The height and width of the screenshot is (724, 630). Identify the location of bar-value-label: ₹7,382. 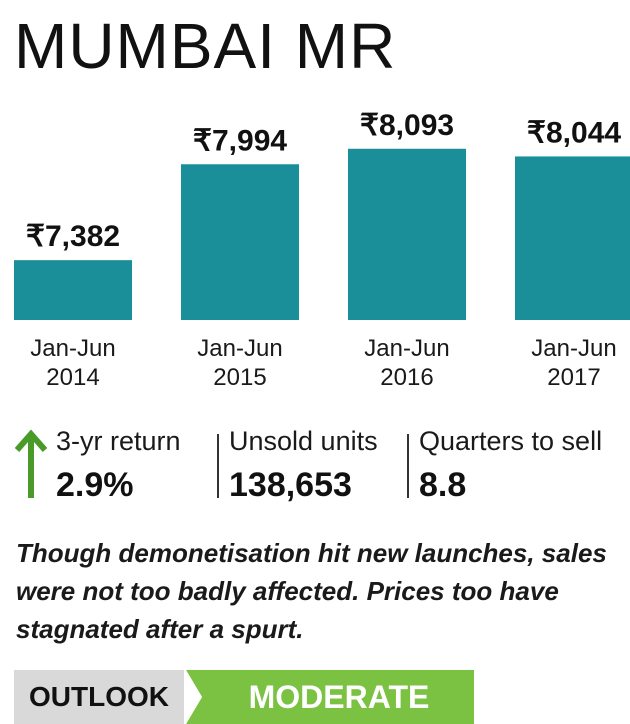
(73, 236).